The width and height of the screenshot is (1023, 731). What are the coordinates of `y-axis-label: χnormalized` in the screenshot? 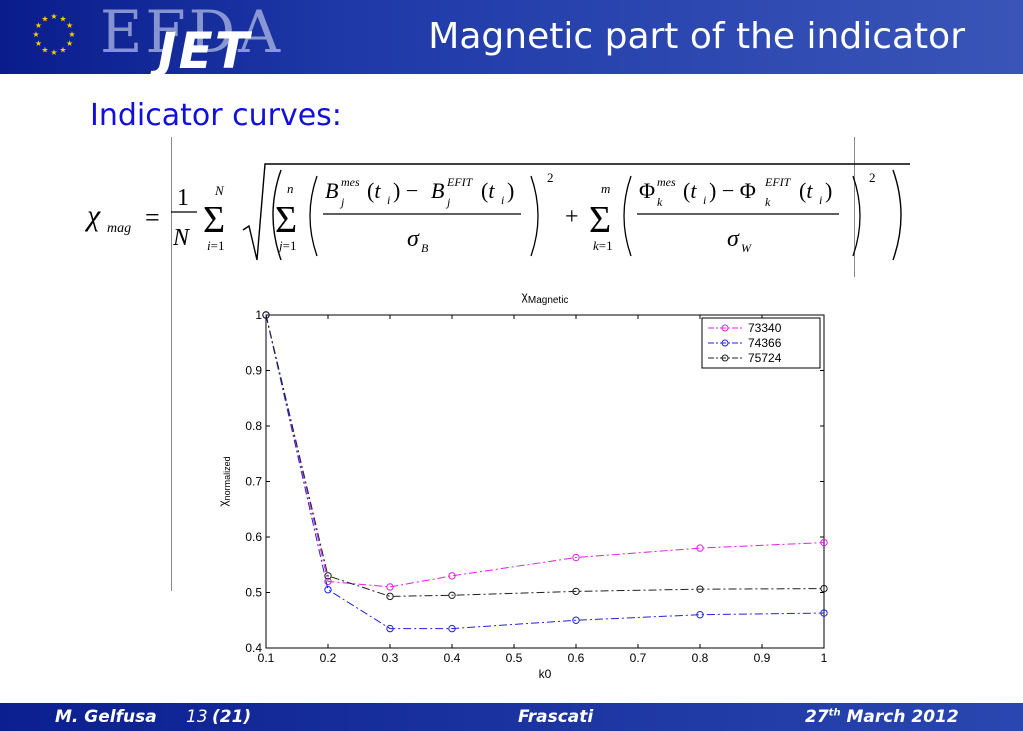 It's located at (224, 481).